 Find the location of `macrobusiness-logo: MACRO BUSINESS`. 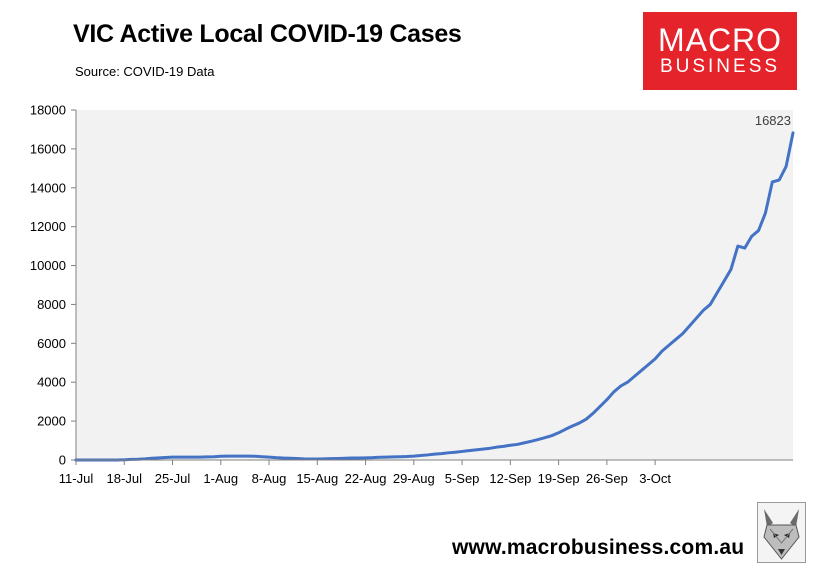

macrobusiness-logo: MACRO BUSINESS is located at coordinates (720, 51).